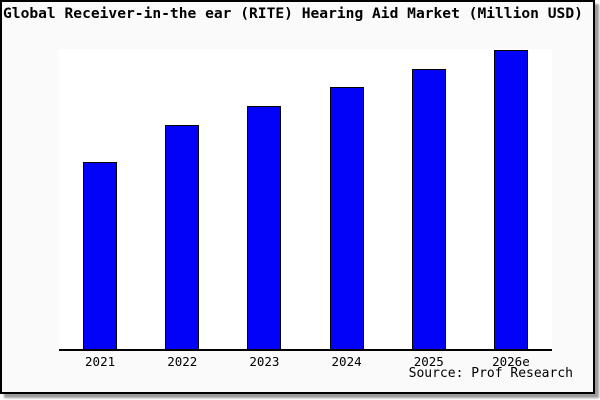 This screenshot has width=600, height=400. What do you see at coordinates (264, 361) in the screenshot?
I see `x-tick-label-2023: 2023` at bounding box center [264, 361].